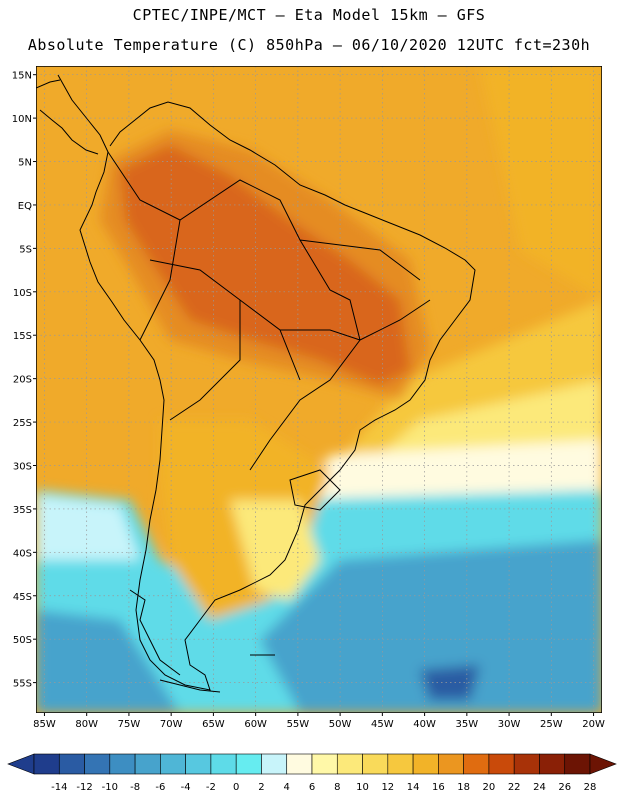 This screenshot has height=800, width=618. What do you see at coordinates (84, 787) in the screenshot?
I see `colorbar-label: -12` at bounding box center [84, 787].